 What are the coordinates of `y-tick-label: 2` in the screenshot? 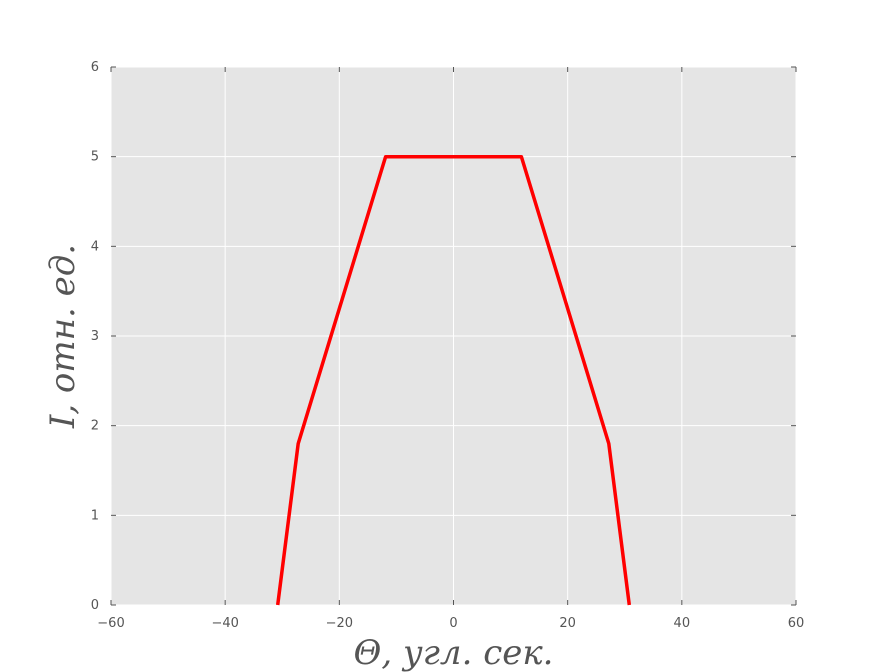 It's located at (95, 426).